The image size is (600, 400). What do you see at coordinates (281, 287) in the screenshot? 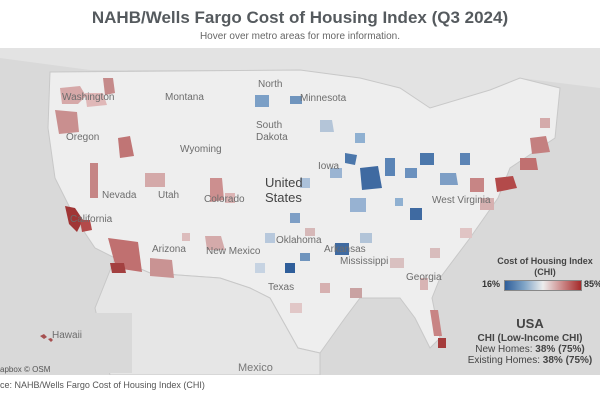
I see `map-label-texas: Texas` at bounding box center [281, 287].